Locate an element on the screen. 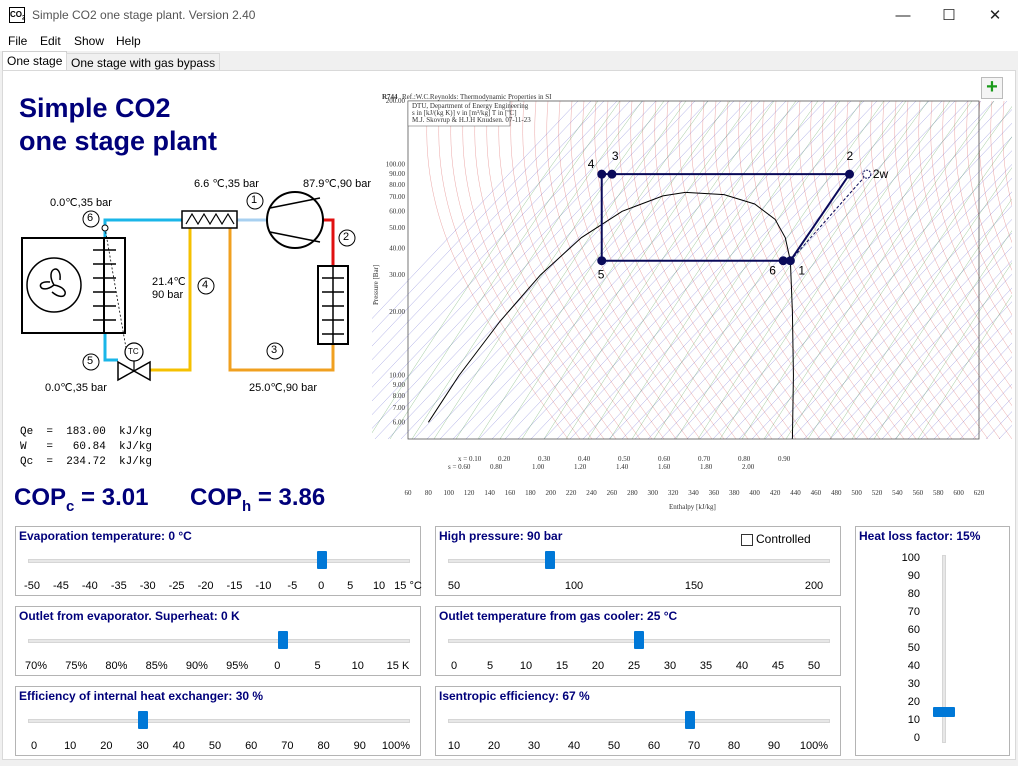 The height and width of the screenshot is (766, 1018). add-button: + is located at coordinates (992, 88).